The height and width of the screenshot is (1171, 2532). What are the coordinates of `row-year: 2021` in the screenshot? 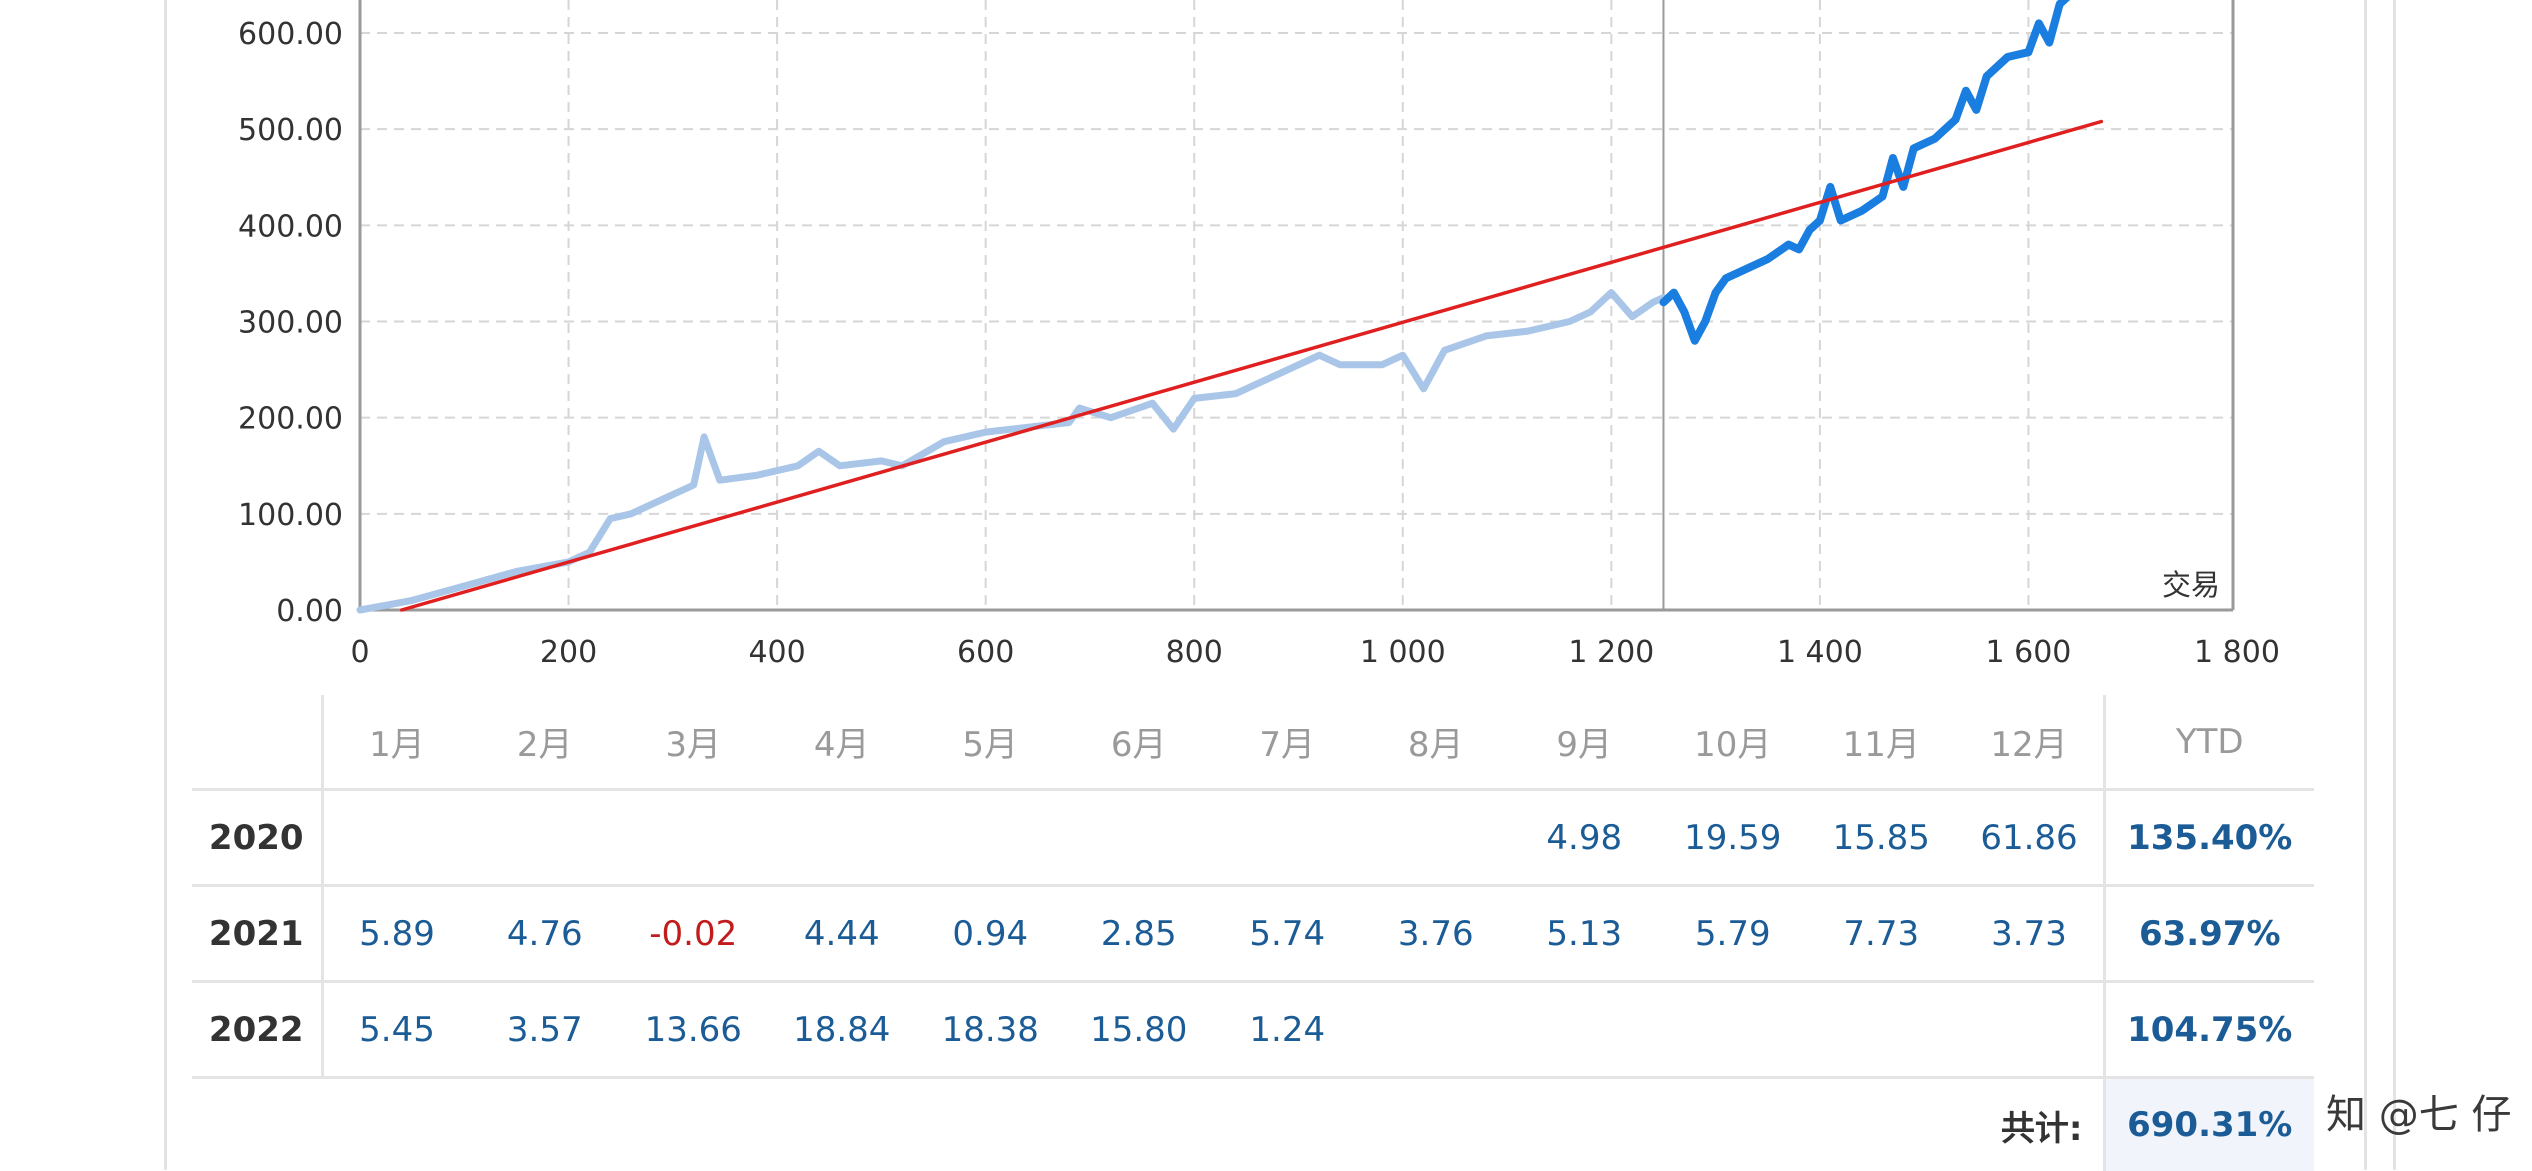 It's located at (257, 934).